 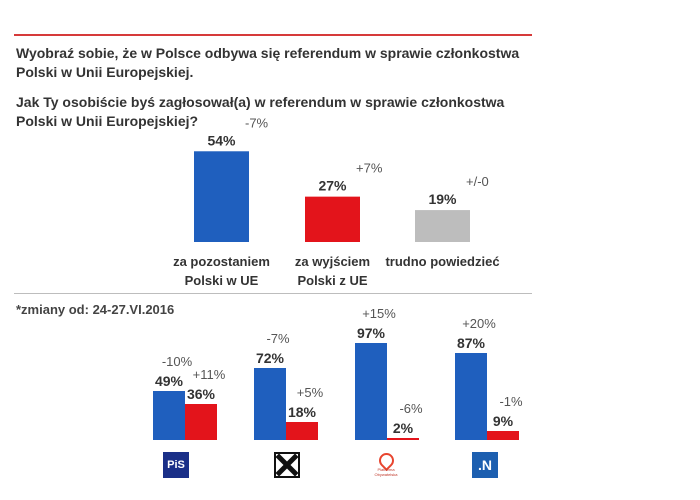 I want to click on changes-note: *zmiany od: 24-27.VI.2016, so click(x=95, y=309).